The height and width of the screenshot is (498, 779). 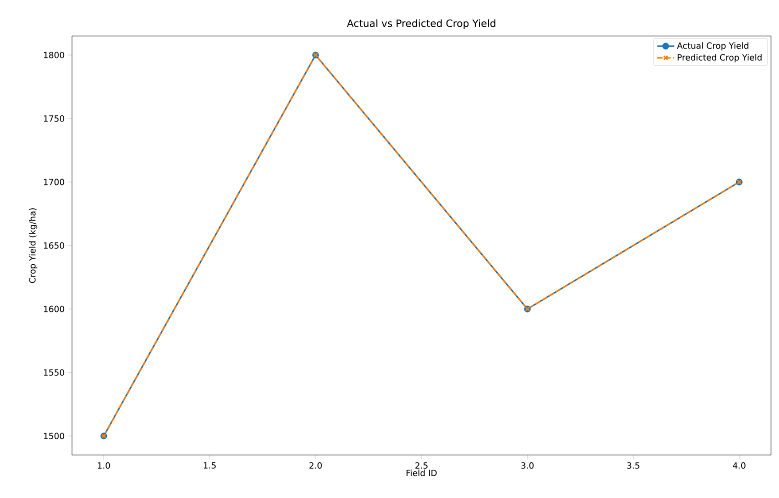 I want to click on y-axis-title: Crop Yield (kg/ha), so click(x=33, y=245).